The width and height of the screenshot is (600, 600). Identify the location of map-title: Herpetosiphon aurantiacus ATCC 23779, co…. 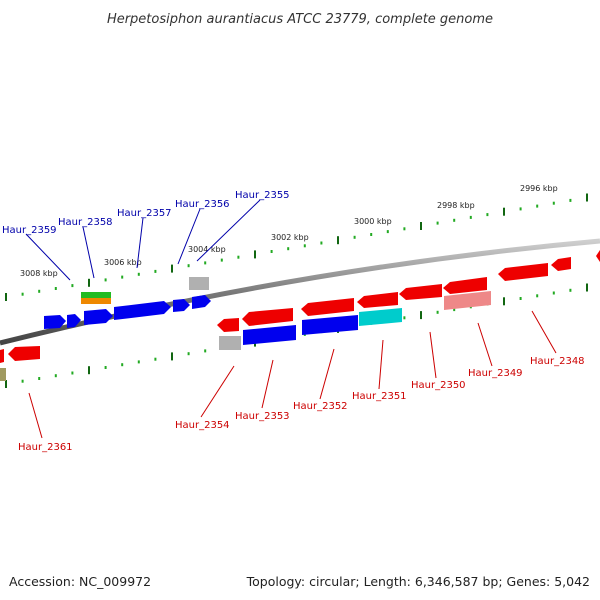
(300, 19).